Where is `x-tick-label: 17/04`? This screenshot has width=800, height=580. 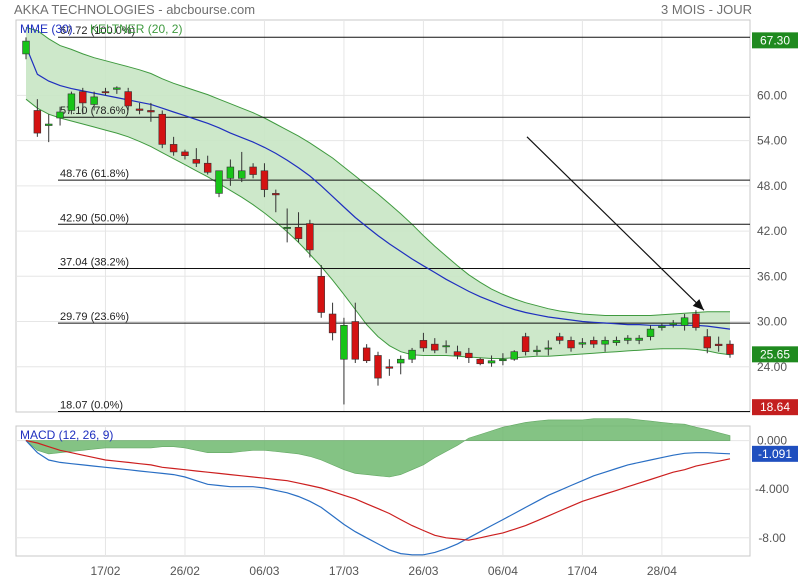 x-tick-label: 17/04 is located at coordinates (582, 571).